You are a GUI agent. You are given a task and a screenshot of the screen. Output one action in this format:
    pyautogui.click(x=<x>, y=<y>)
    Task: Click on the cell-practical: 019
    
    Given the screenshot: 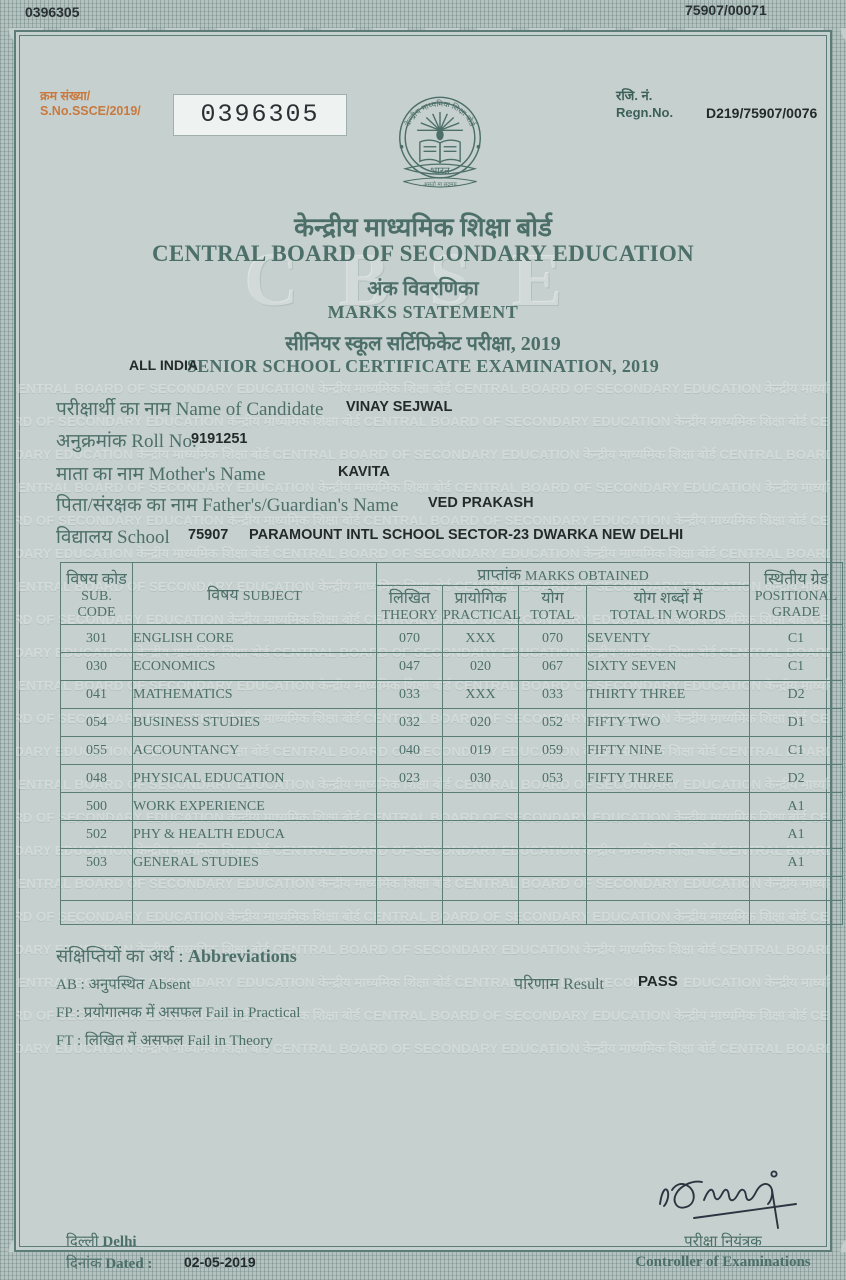 What is the action you would take?
    pyautogui.click(x=480, y=750)
    